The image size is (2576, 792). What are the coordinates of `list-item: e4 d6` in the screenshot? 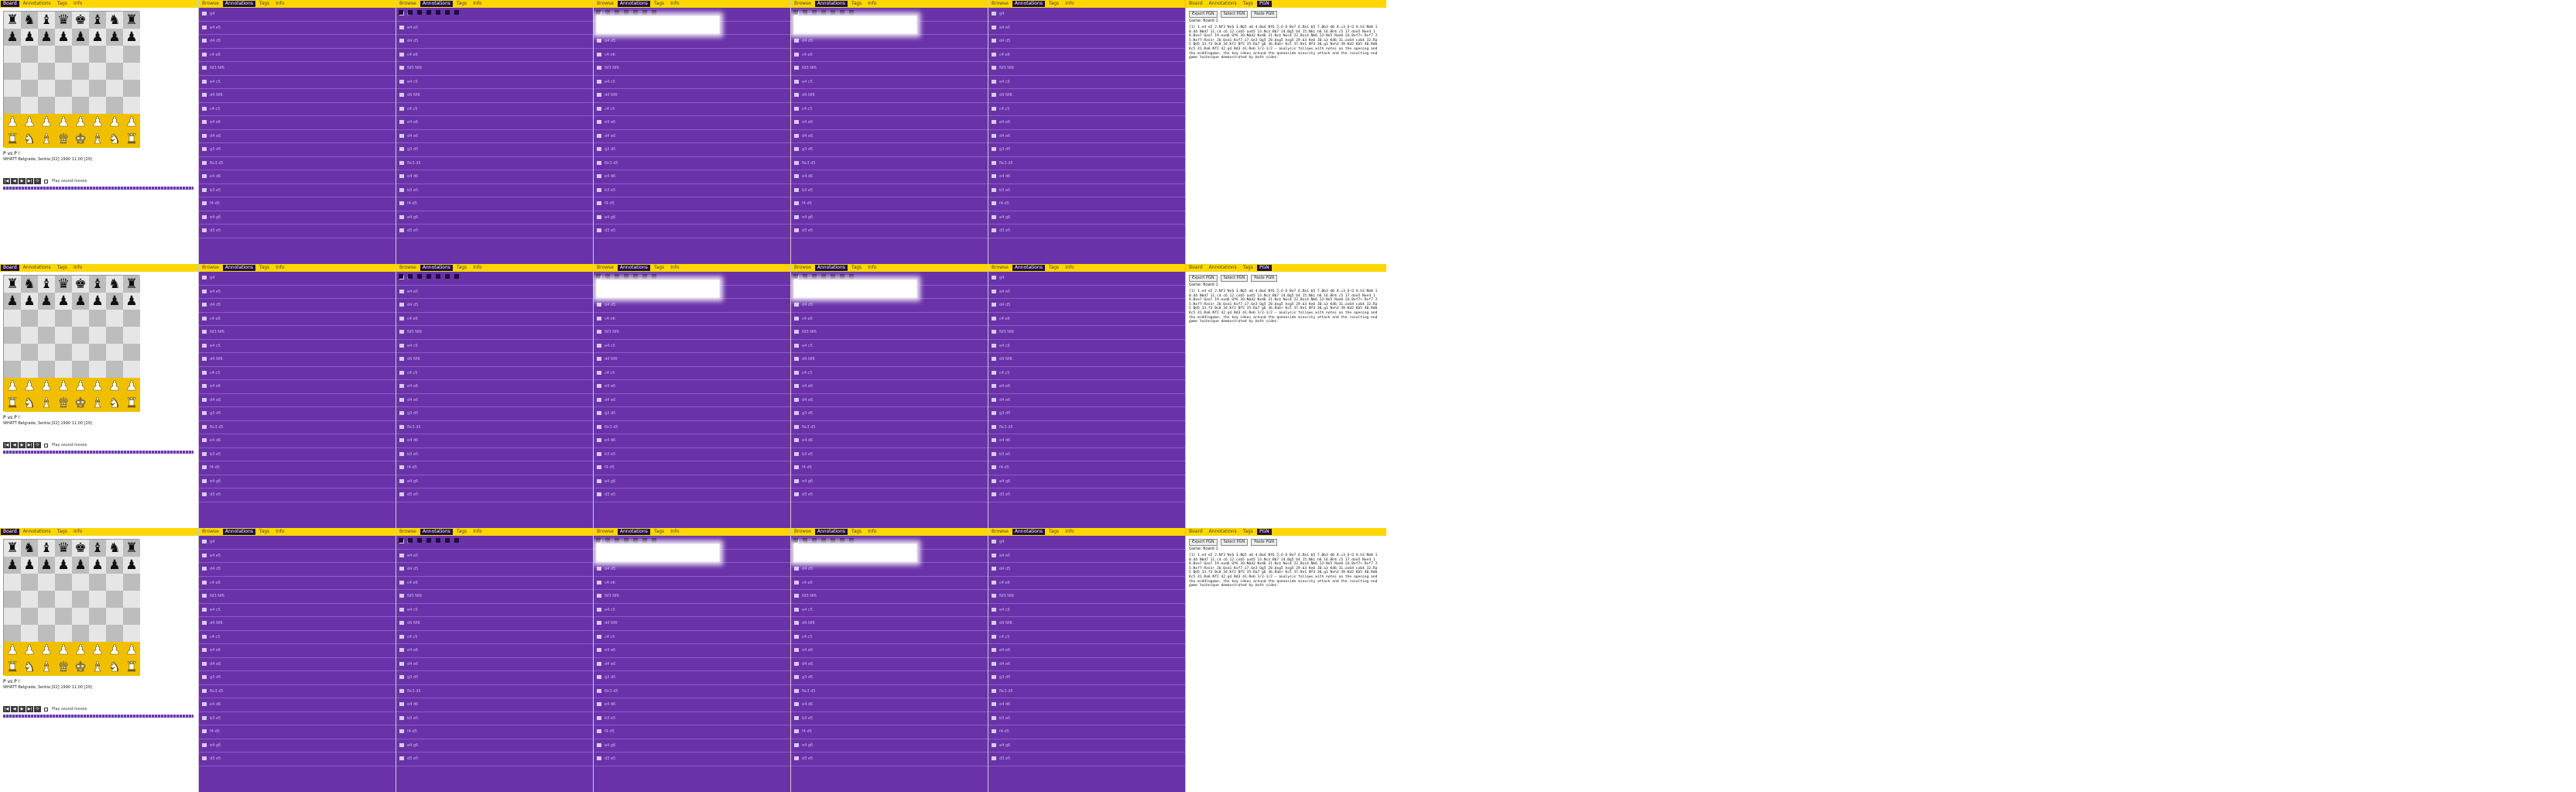 It's located at (1086, 441).